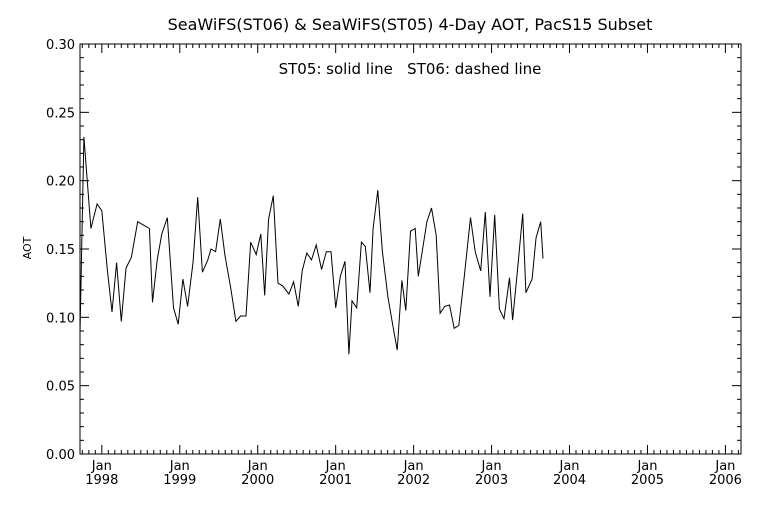 This screenshot has height=512, width=768. What do you see at coordinates (60, 387) in the screenshot?
I see `y-tick-label: 0.05` at bounding box center [60, 387].